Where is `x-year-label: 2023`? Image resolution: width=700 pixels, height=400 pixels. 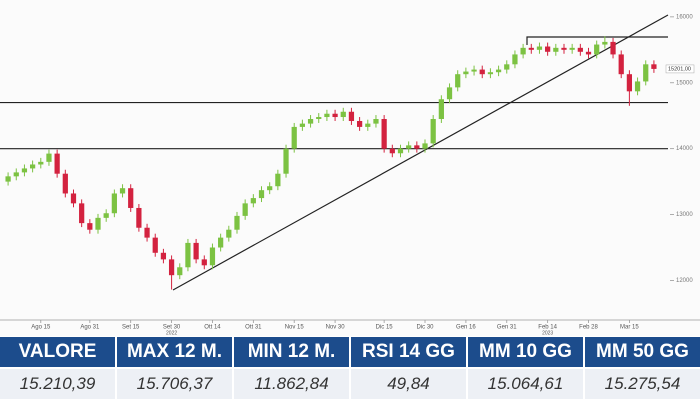 x-year-label: 2023 is located at coordinates (547, 333).